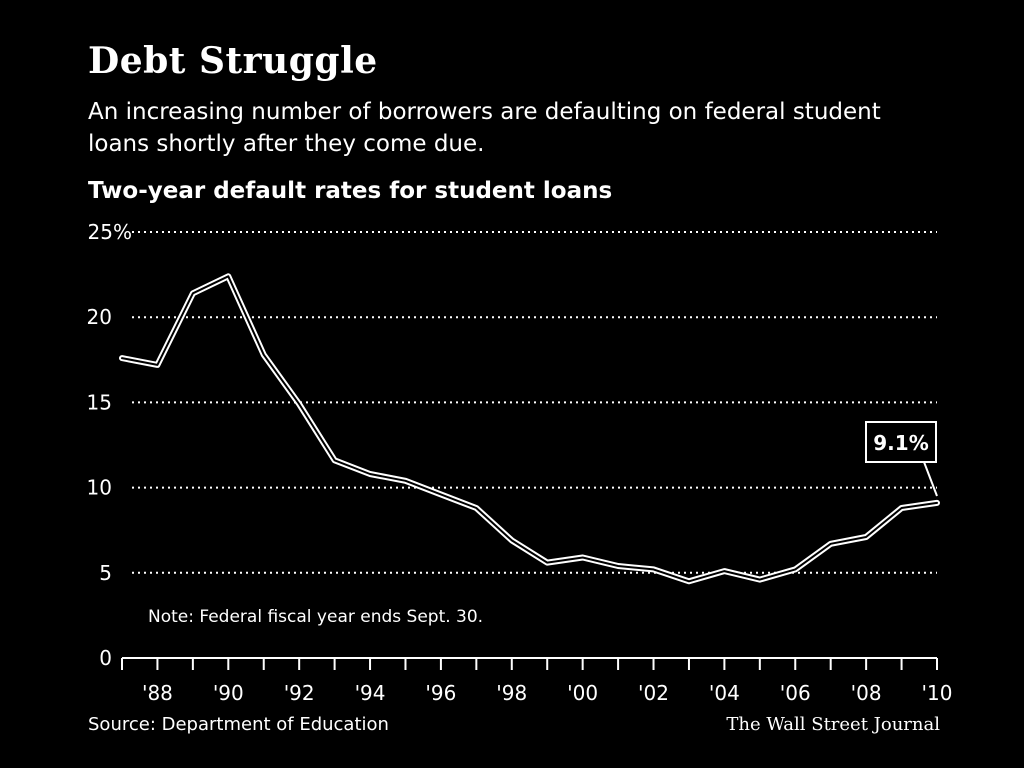 This screenshot has height=768, width=1024. What do you see at coordinates (653, 693) in the screenshot?
I see `x-tick-label: '02` at bounding box center [653, 693].